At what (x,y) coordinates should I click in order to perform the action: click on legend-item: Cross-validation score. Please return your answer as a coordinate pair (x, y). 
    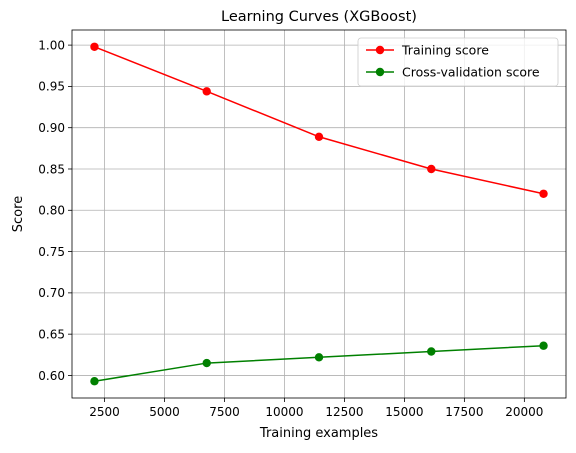
    Looking at the image, I should click on (453, 72).